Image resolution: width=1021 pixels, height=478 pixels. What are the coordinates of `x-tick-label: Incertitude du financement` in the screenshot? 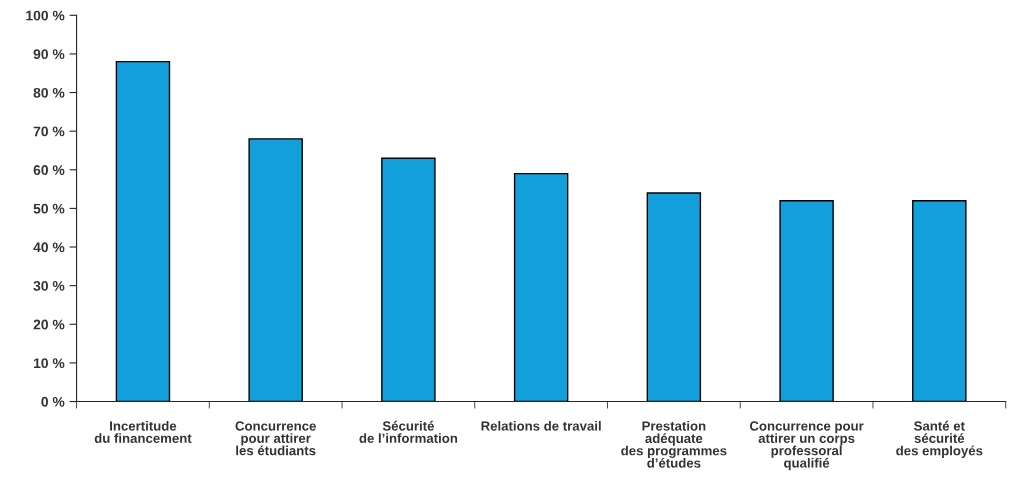 It's located at (143, 431).